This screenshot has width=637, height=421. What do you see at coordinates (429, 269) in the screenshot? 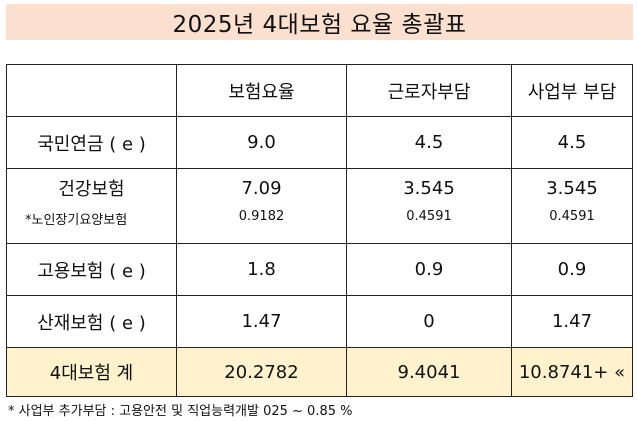
I see `cell-employee: 0.9` at bounding box center [429, 269].